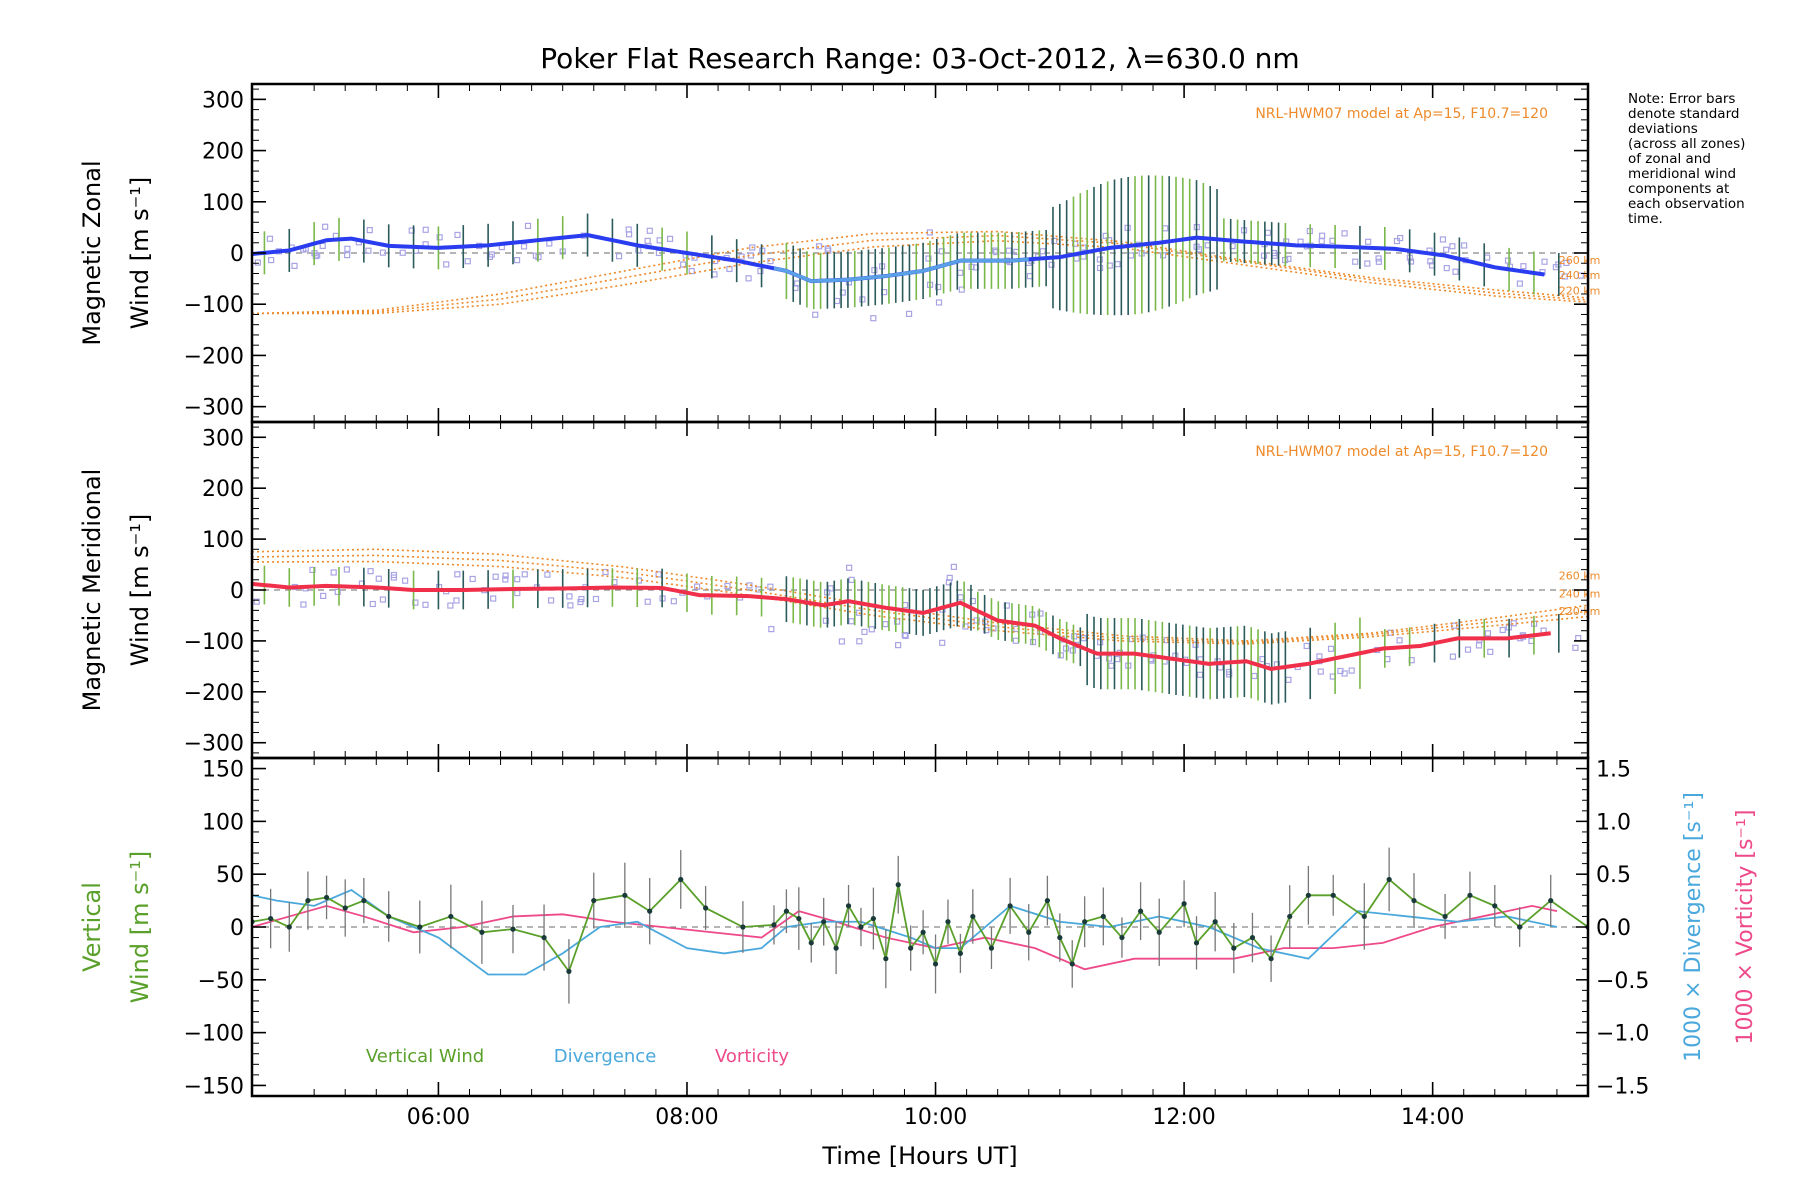  Describe the element at coordinates (1622, 1034) in the screenshot. I see `right-y-tick-label: −1.0` at that location.